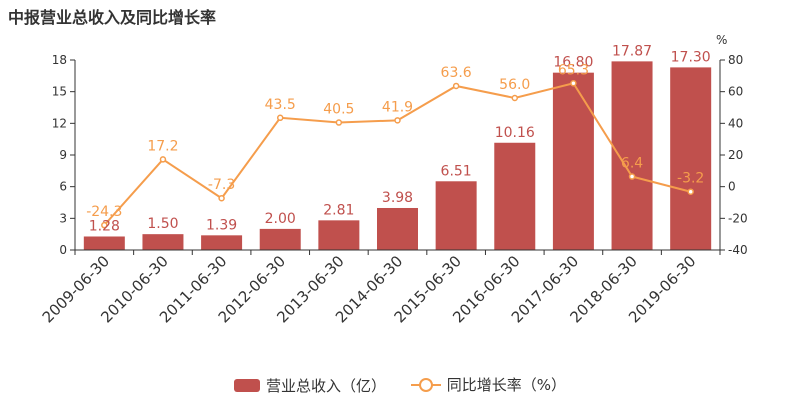 The height and width of the screenshot is (400, 800). What do you see at coordinates (162, 224) in the screenshot?
I see `bar-value-label: 1.50` at bounding box center [162, 224].